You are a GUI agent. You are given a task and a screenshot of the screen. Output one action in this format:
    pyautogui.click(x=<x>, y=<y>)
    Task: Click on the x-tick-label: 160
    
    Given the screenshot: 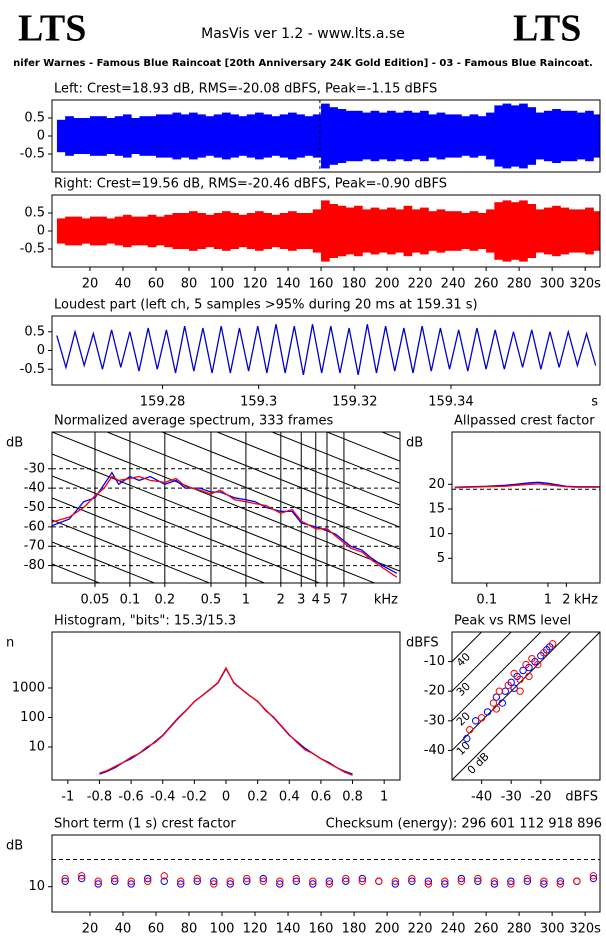 What is the action you would take?
    pyautogui.click(x=321, y=929)
    